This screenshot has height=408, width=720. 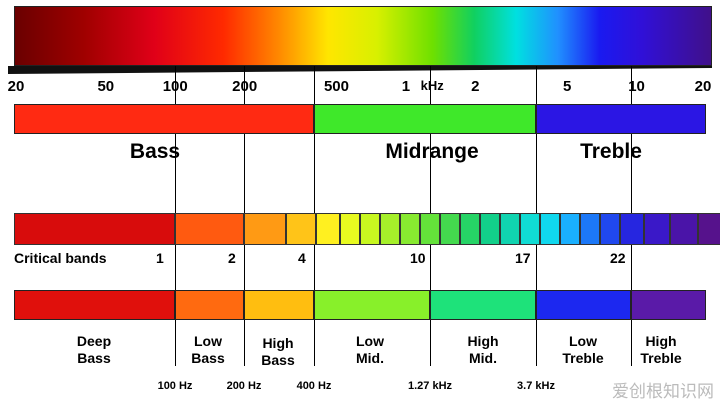 I want to click on low-bass-label: Low Bass, so click(x=208, y=349).